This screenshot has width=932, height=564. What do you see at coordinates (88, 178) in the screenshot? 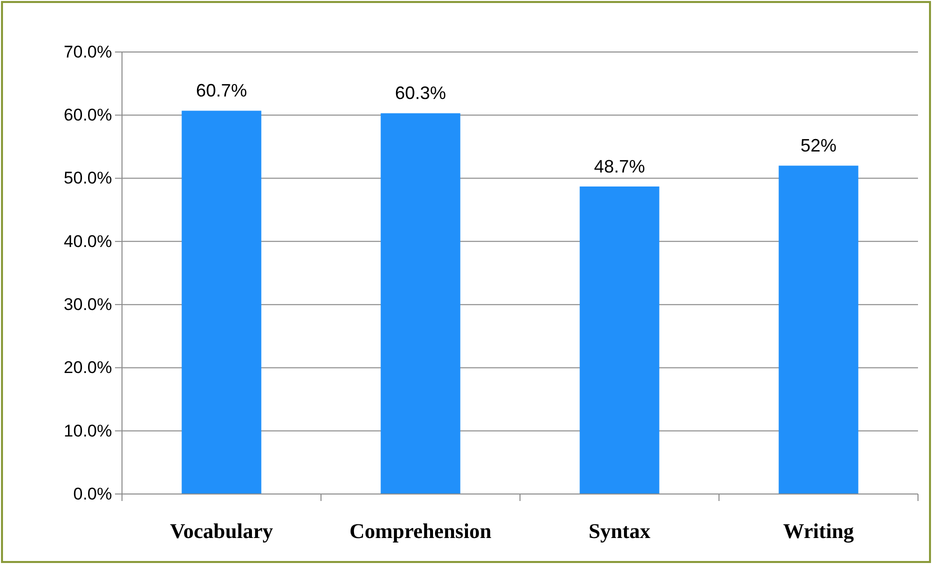
I see `y-tick-label: 50.0%` at bounding box center [88, 178].